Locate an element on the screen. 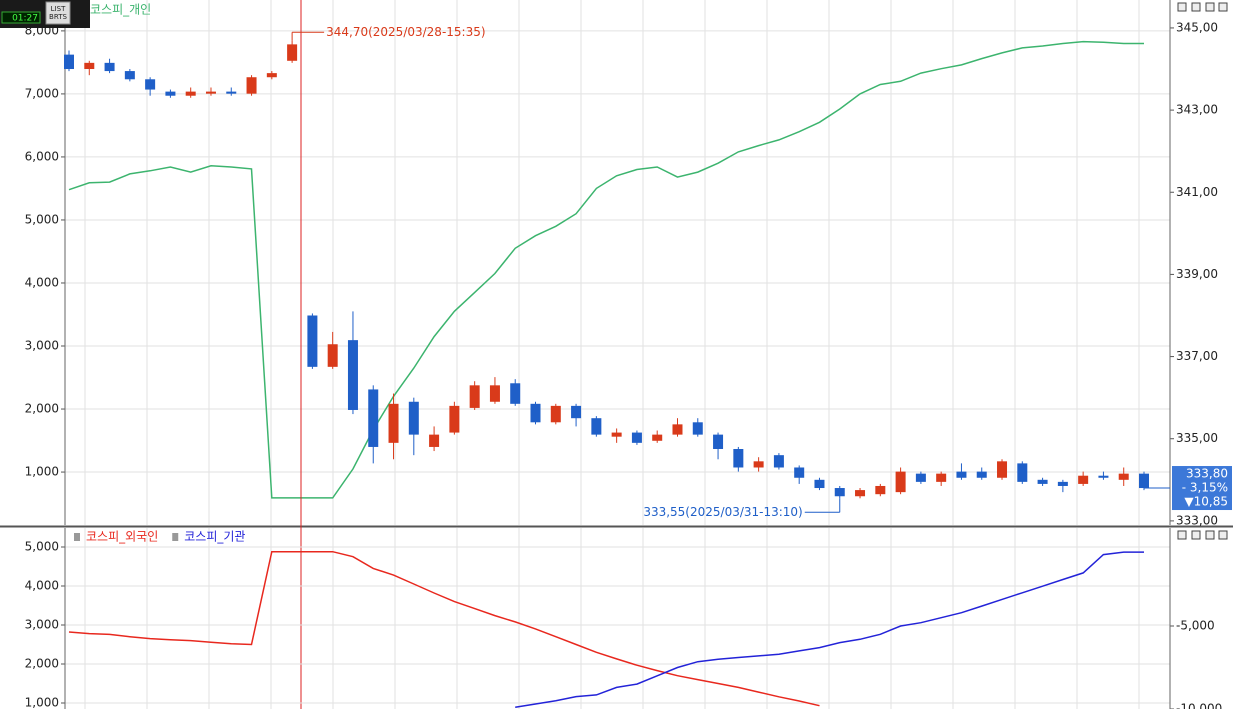 Image resolution: width=1233 pixels, height=709 pixels. clock: 01:27 is located at coordinates (25, 19).